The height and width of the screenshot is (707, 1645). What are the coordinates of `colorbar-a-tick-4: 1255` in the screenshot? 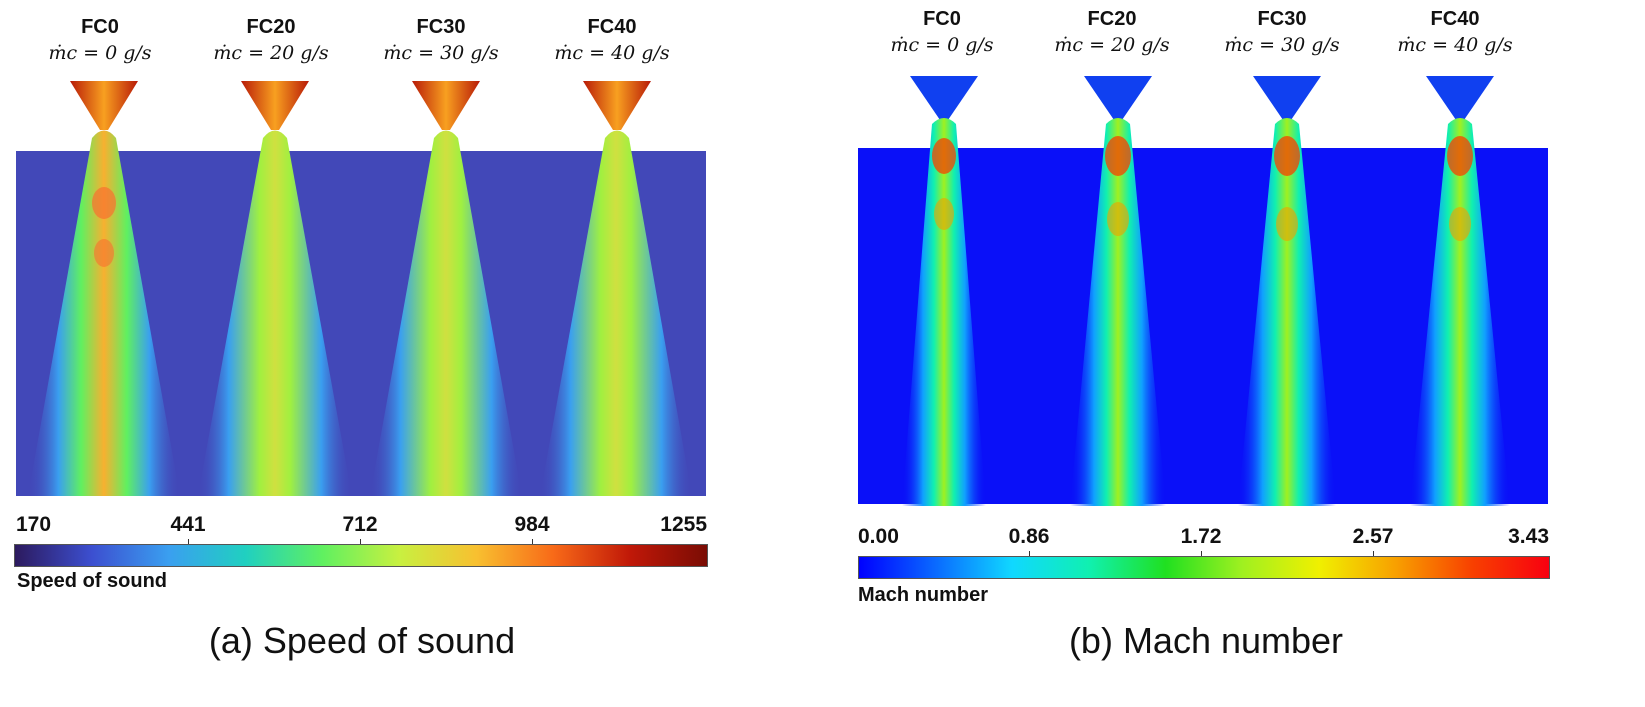 It's located at (683, 524).